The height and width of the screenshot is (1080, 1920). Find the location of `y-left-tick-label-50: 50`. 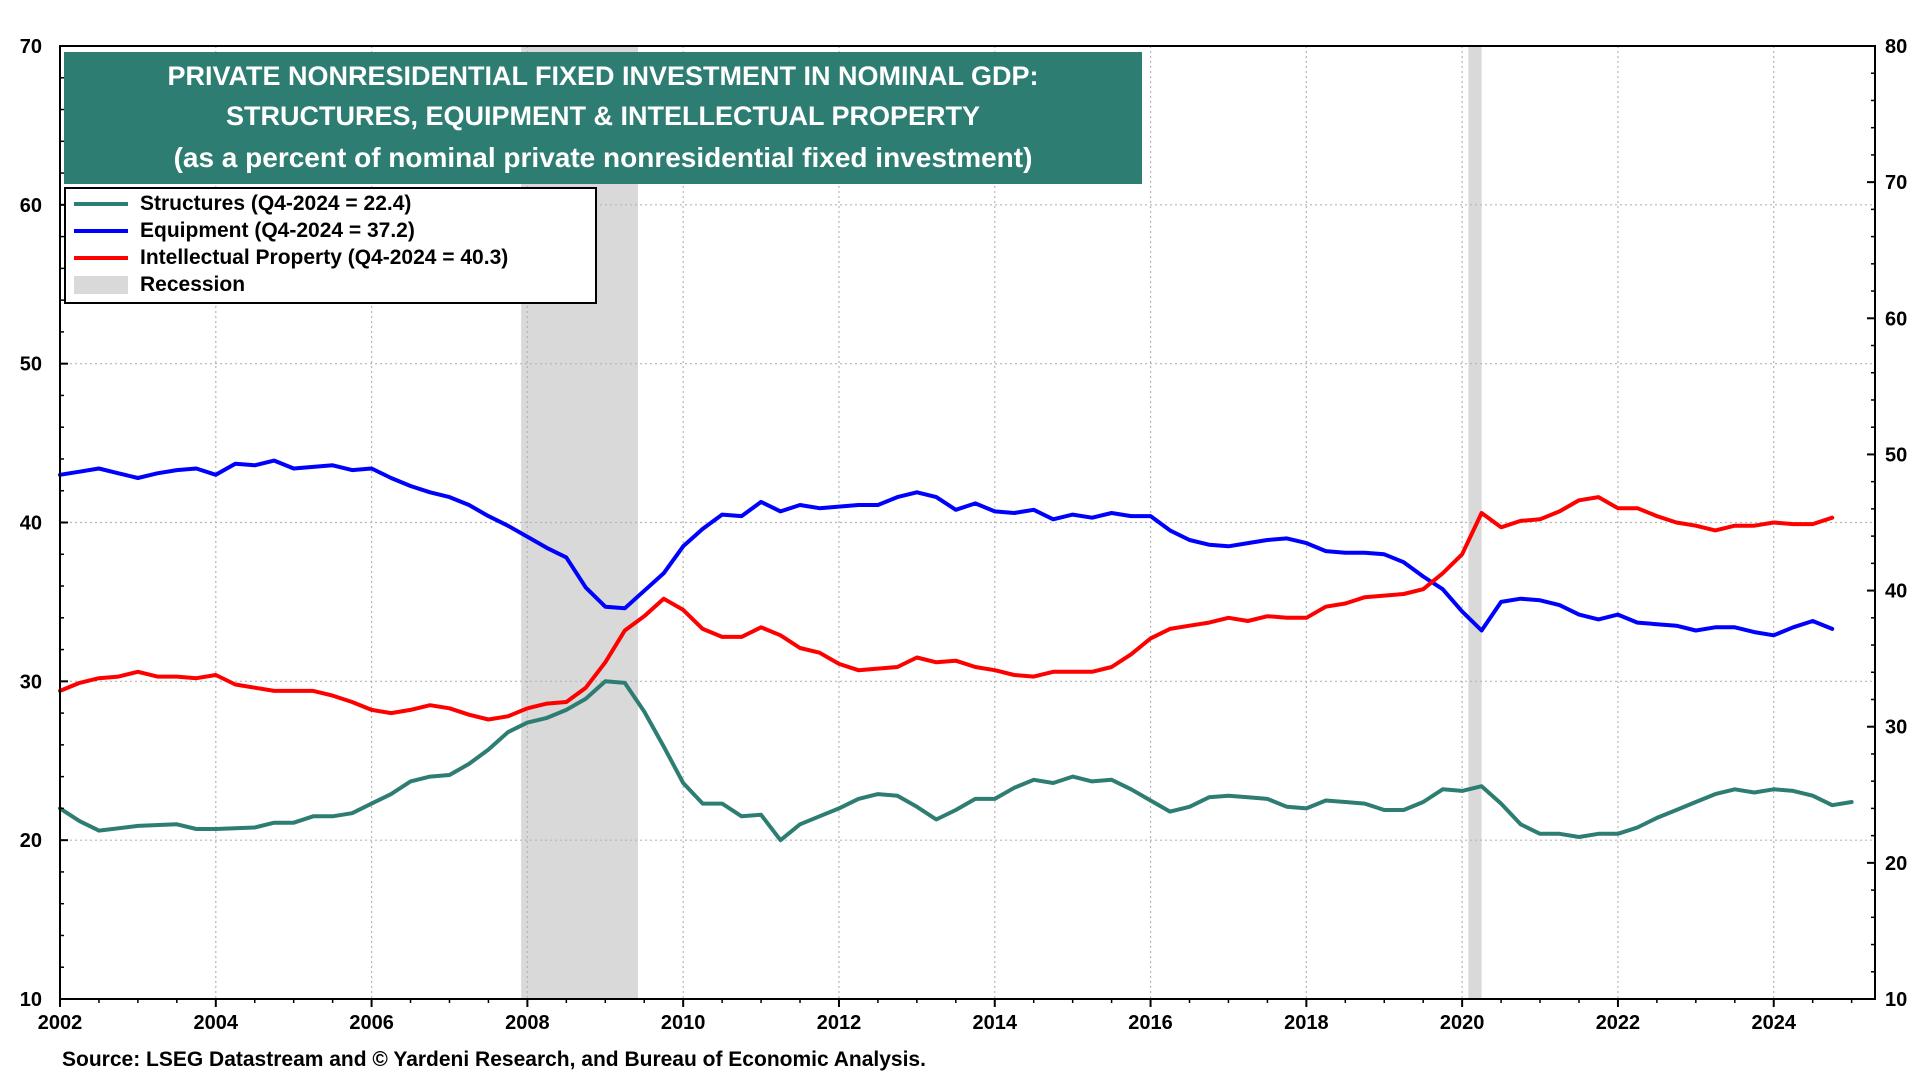

y-left-tick-label-50: 50 is located at coordinates (31, 365).